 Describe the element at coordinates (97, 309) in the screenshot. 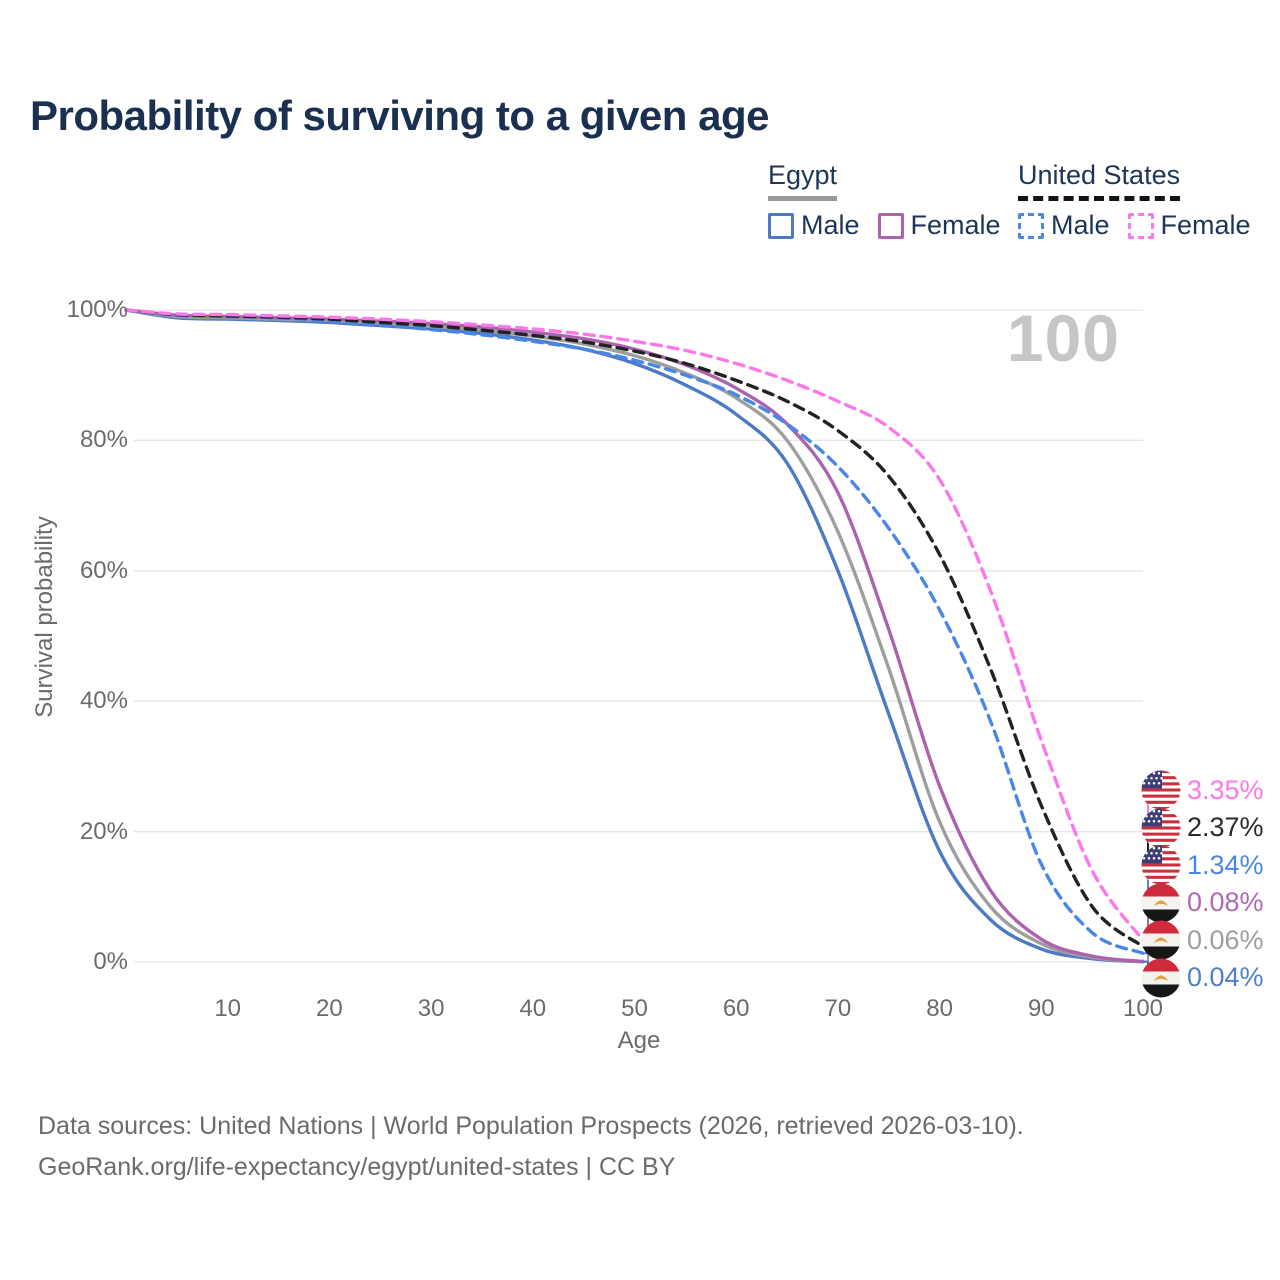

I see `y-tick-label: 100%` at that location.